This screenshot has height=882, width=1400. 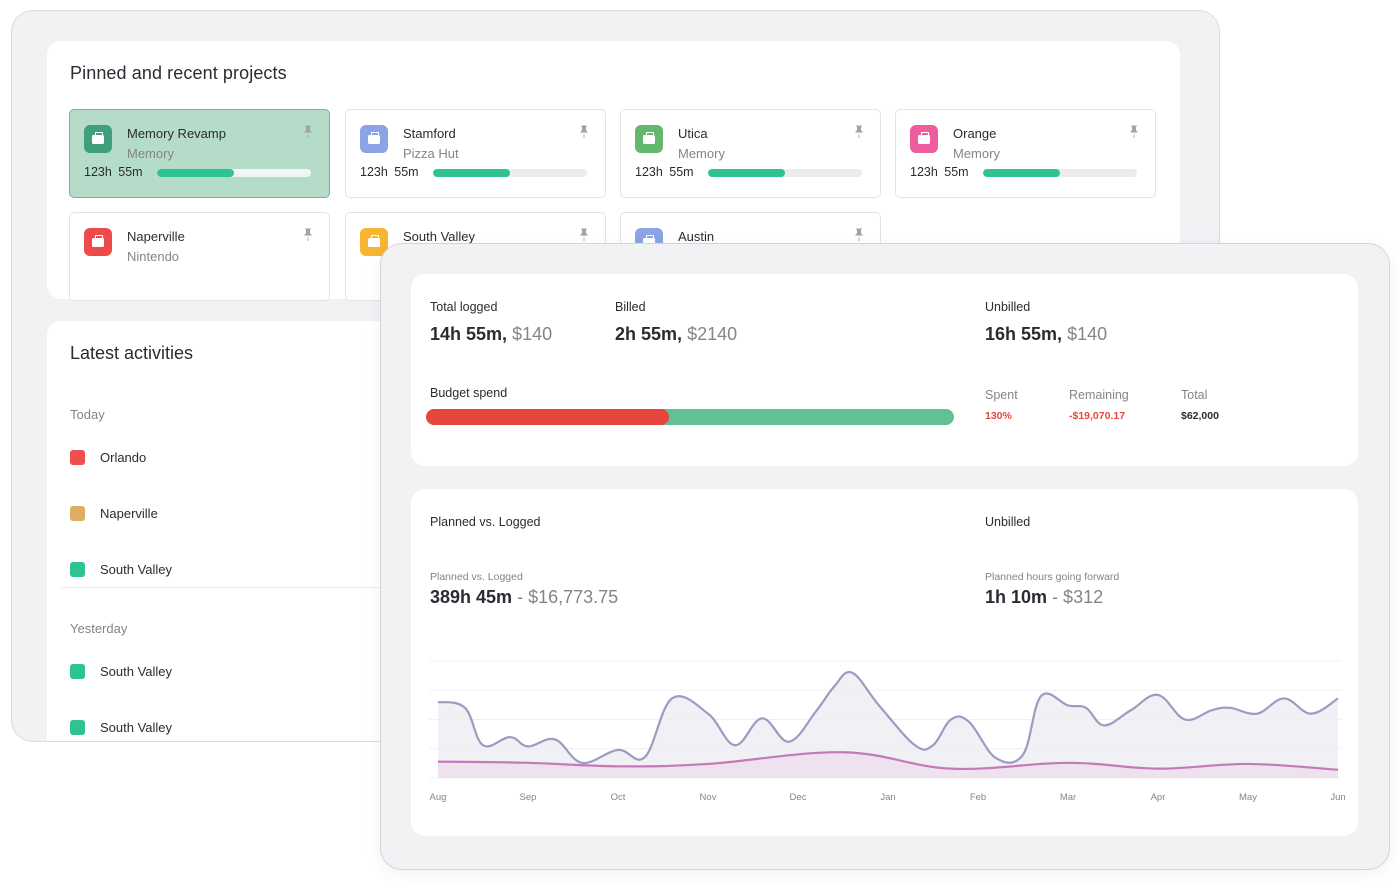 What do you see at coordinates (888, 761) in the screenshot?
I see `series-1-line` at bounding box center [888, 761].